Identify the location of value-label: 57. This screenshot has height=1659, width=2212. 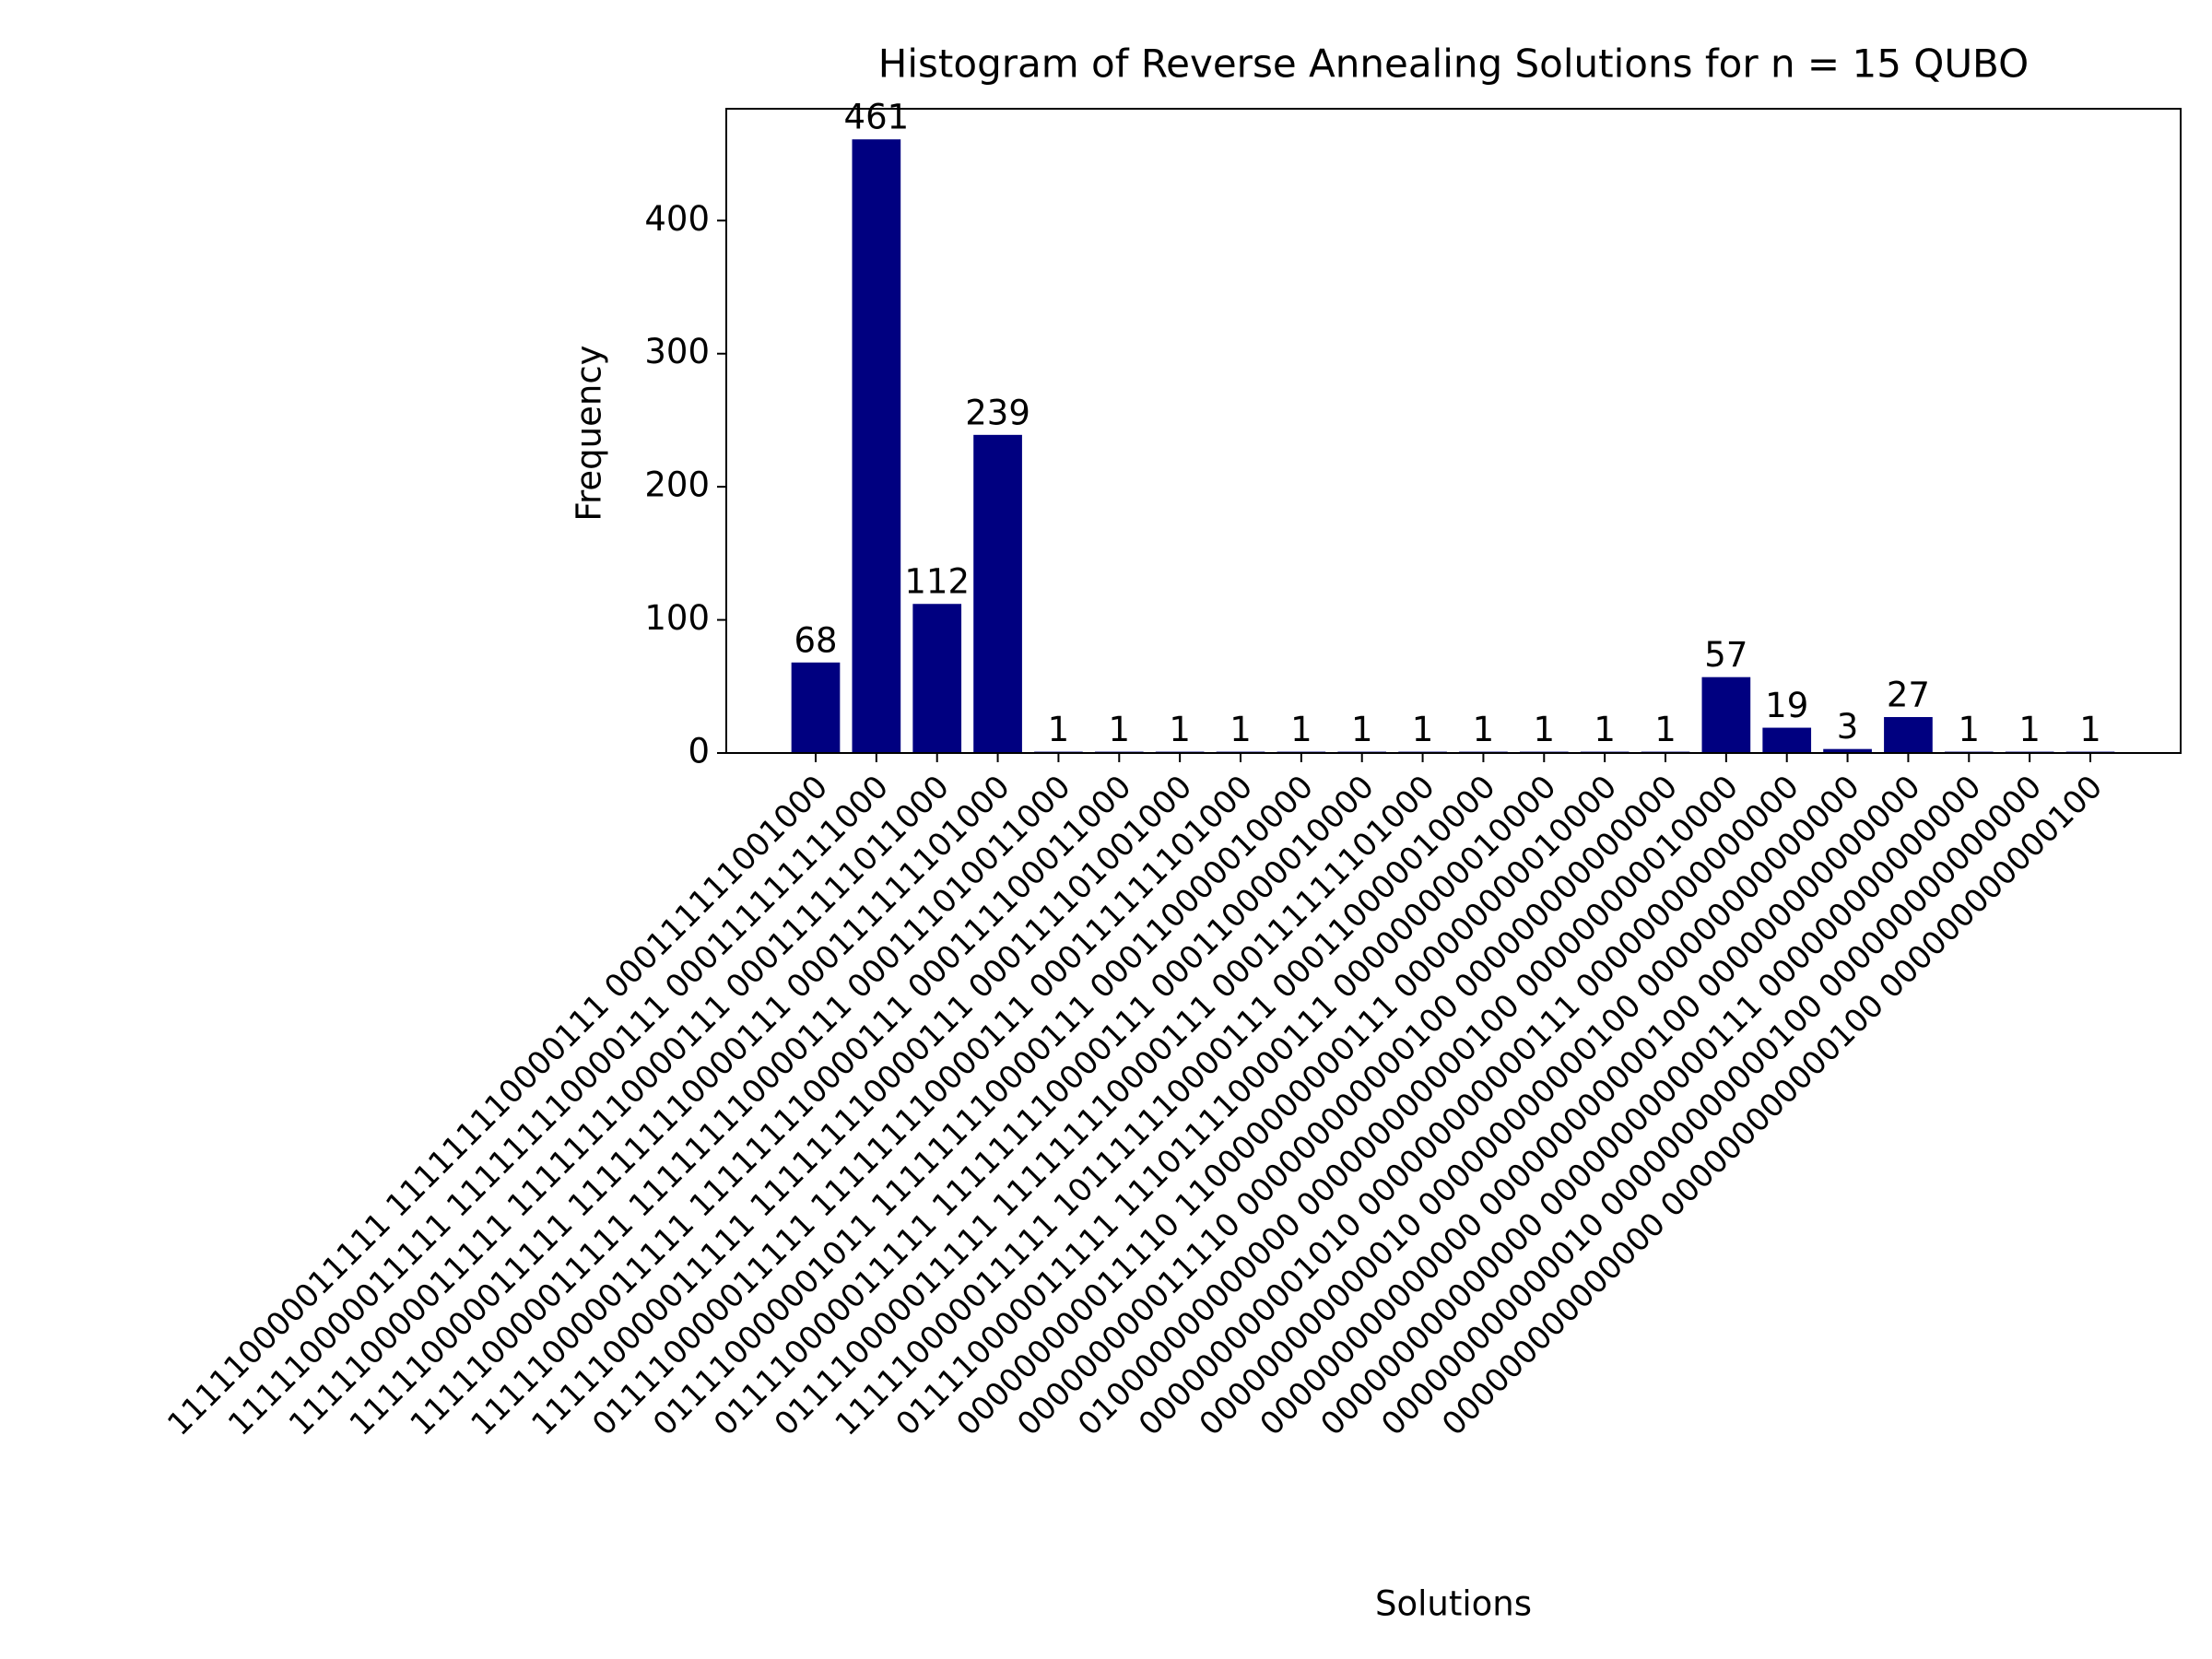
(1725, 655).